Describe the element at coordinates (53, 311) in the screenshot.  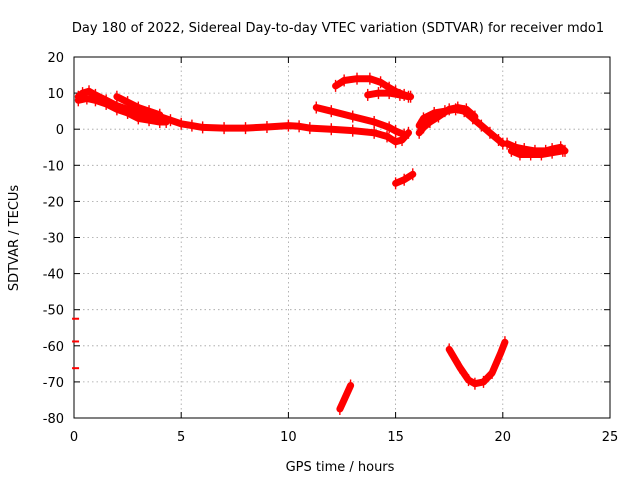
I see `y-tick-label: -50` at that location.